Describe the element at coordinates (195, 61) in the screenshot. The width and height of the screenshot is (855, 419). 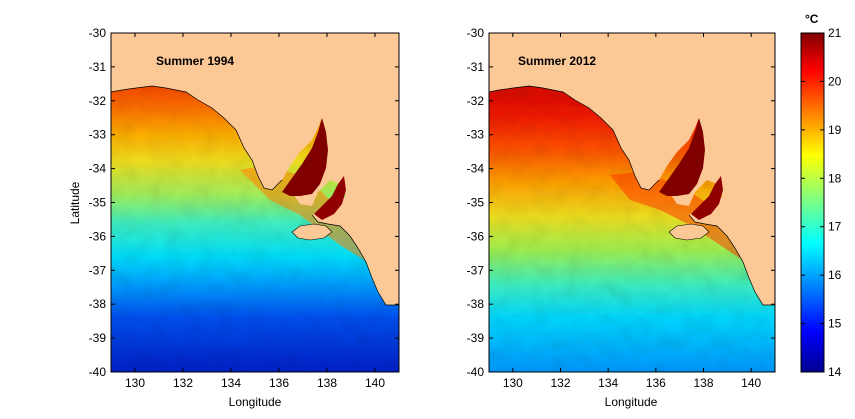
I see `panel-title-1: Summer 1994` at that location.